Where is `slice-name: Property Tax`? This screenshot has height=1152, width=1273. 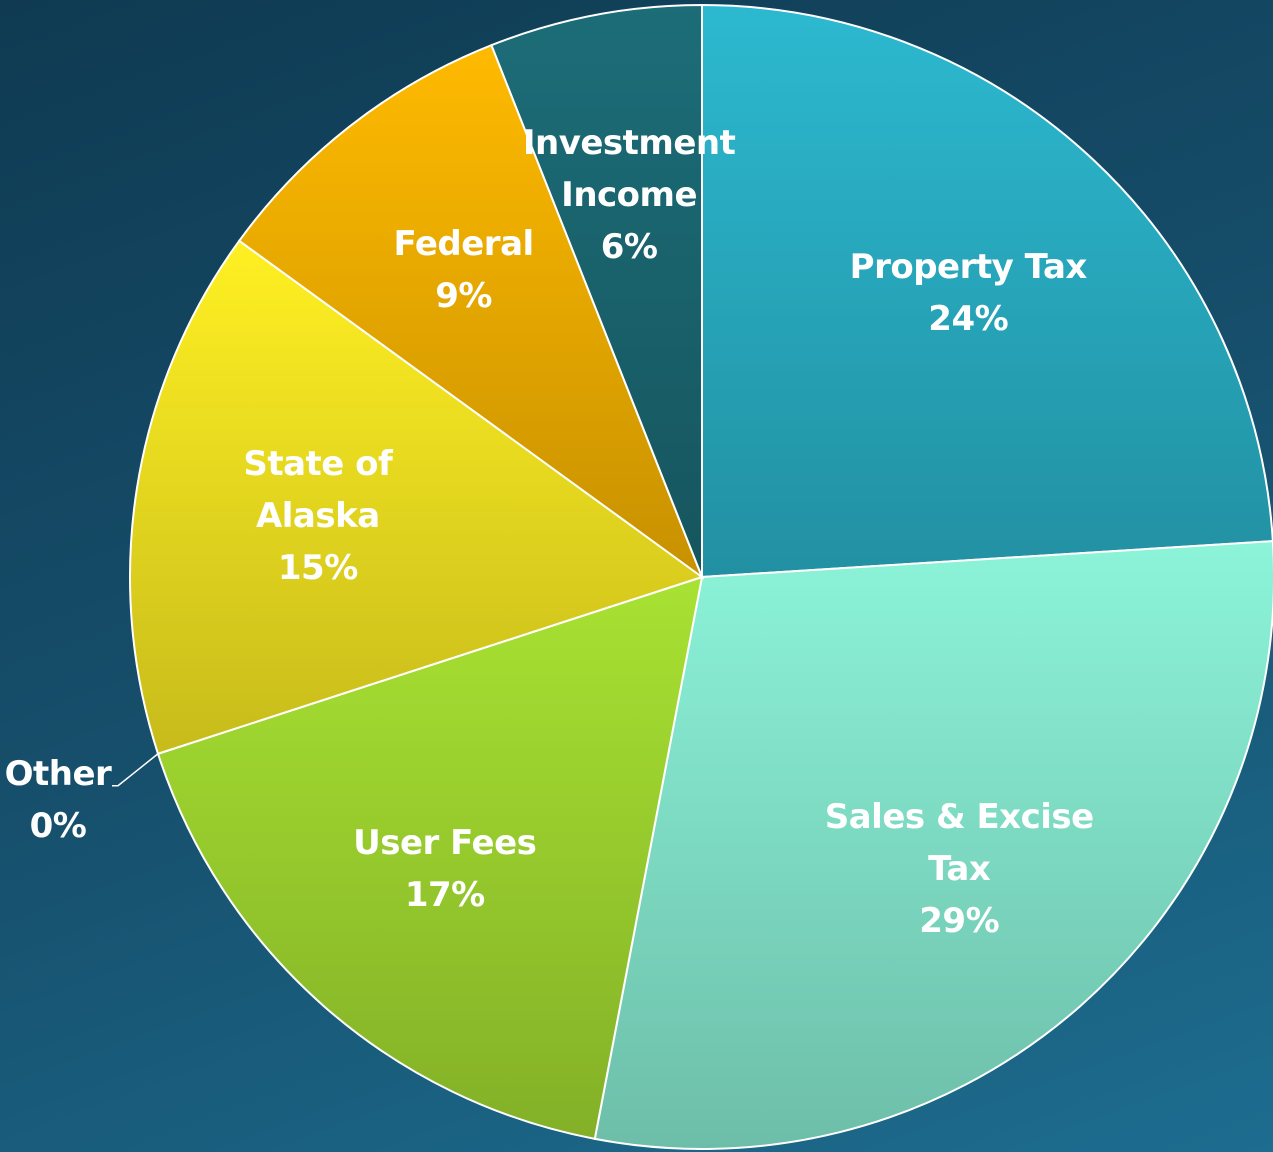
slice-name: Property Tax is located at coordinates (968, 267).